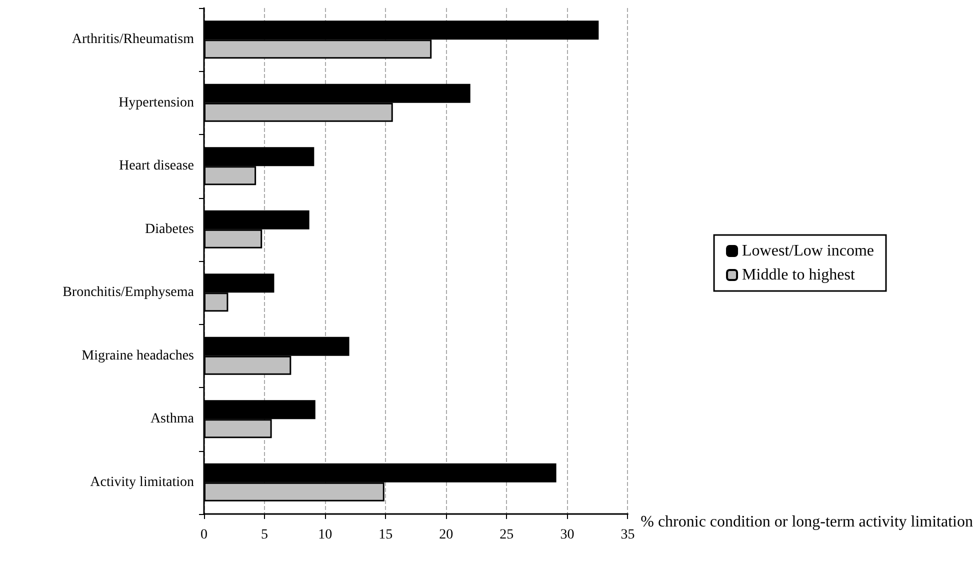  I want to click on legend-label: Lowest/Low income, so click(808, 251).